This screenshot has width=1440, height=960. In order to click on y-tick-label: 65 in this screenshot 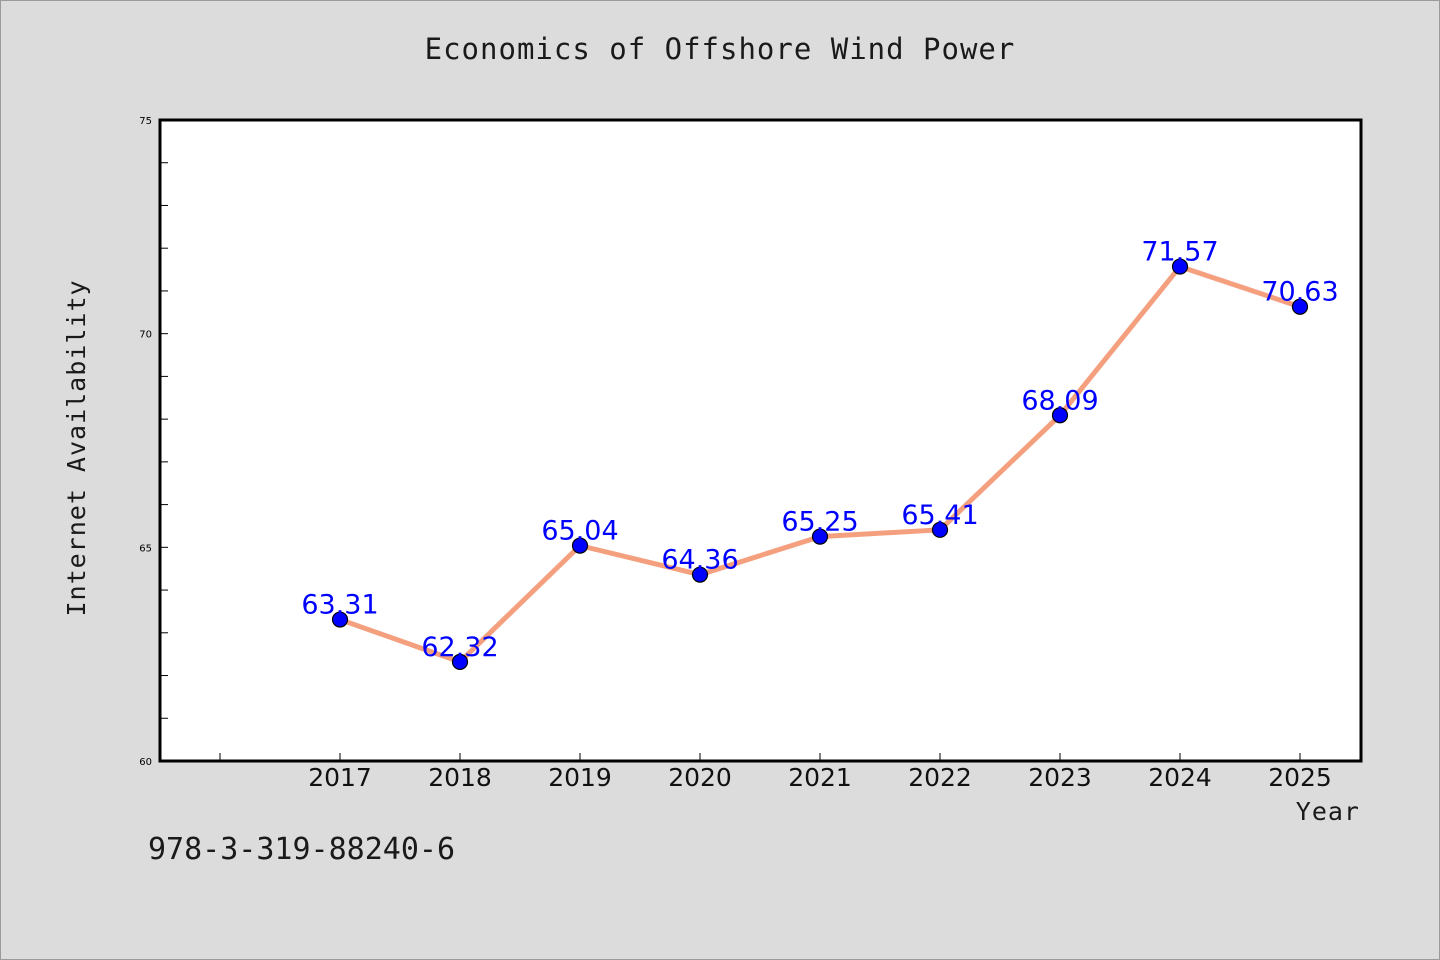, I will do `click(145, 548)`.